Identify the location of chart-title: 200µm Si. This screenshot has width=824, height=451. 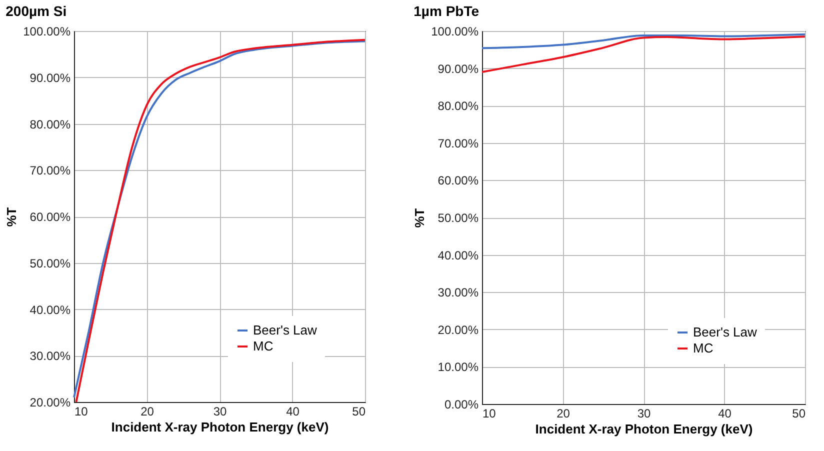
(36, 11).